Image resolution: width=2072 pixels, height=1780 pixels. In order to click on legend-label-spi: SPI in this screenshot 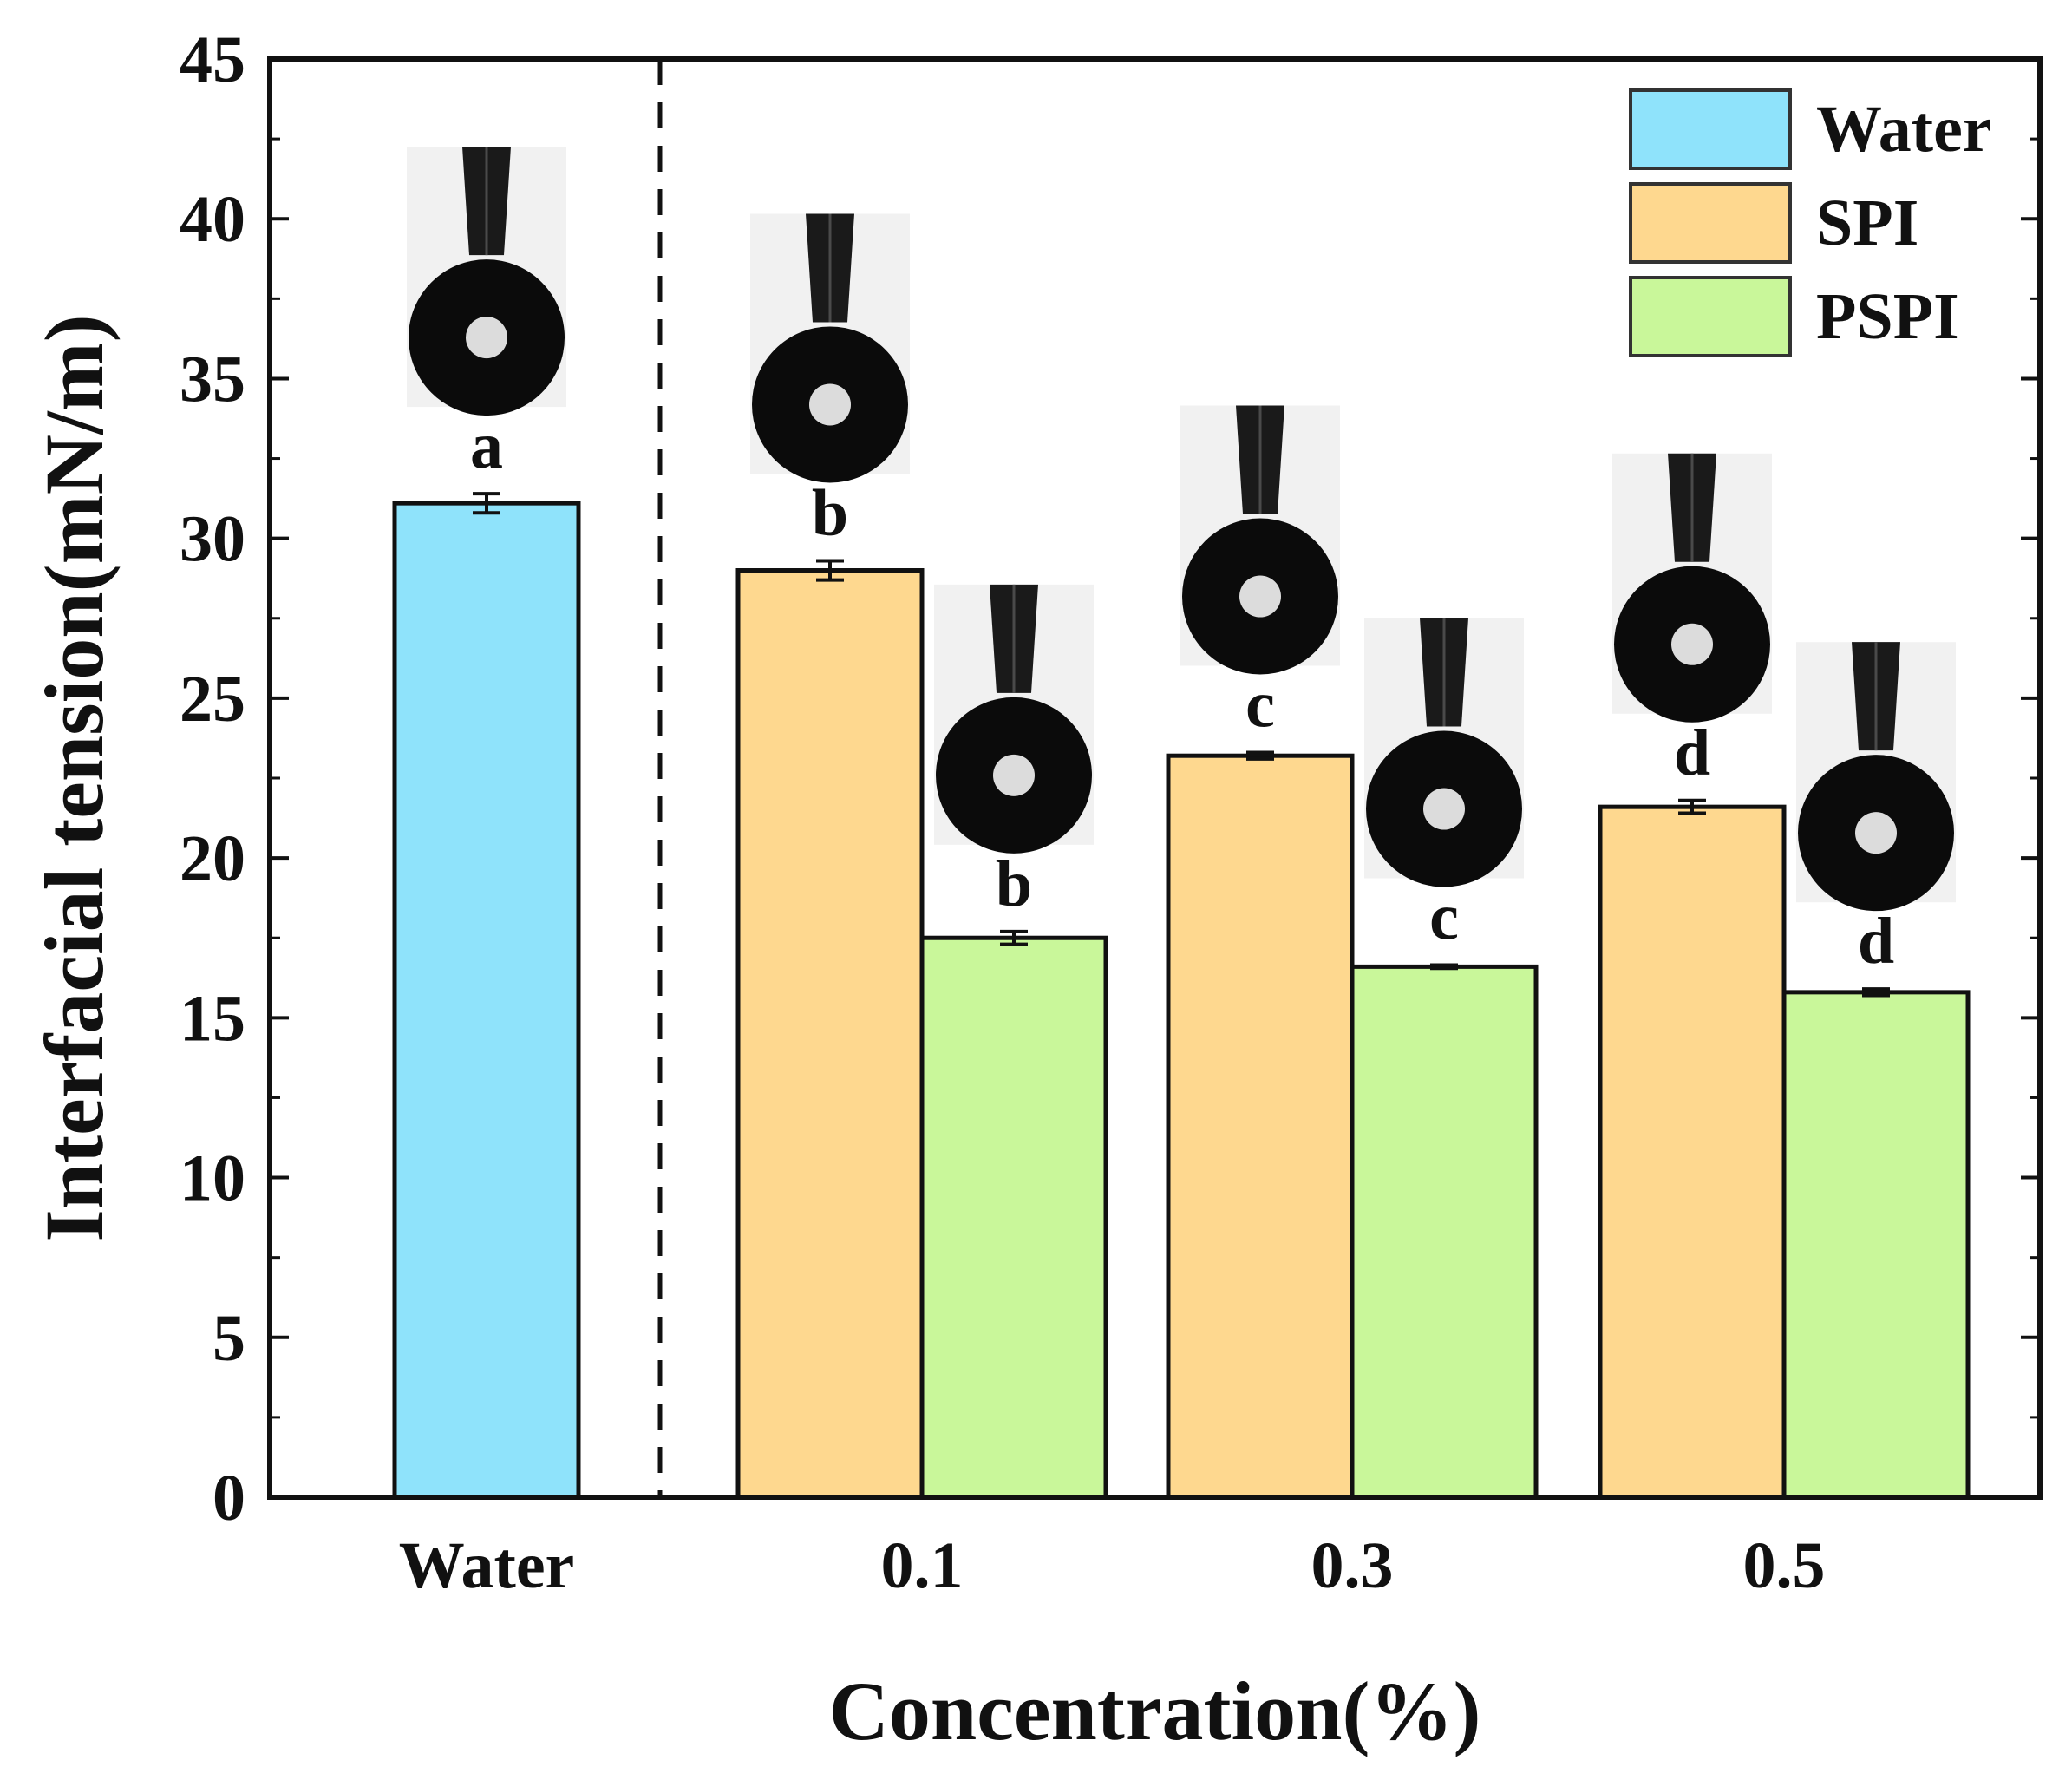, I will do `click(1867, 223)`.